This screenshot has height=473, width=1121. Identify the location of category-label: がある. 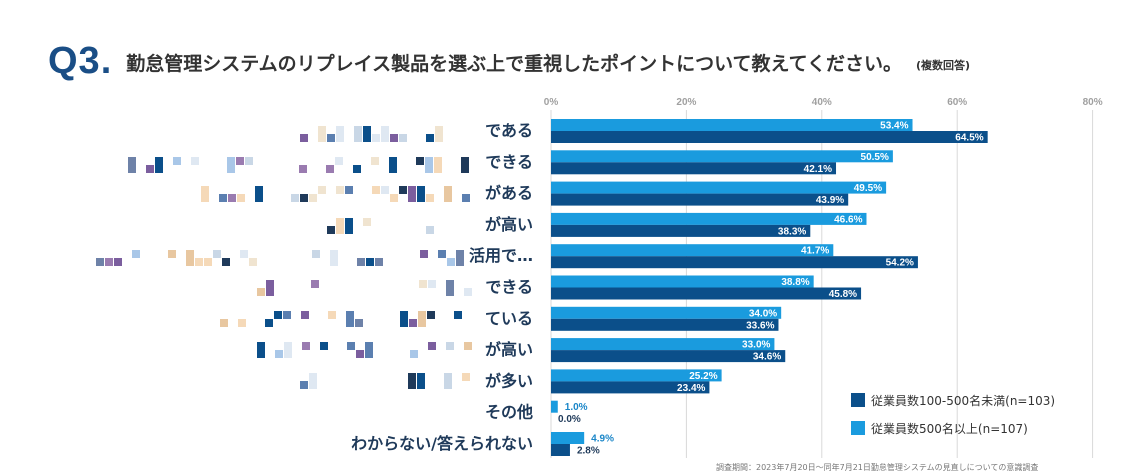
(509, 193).